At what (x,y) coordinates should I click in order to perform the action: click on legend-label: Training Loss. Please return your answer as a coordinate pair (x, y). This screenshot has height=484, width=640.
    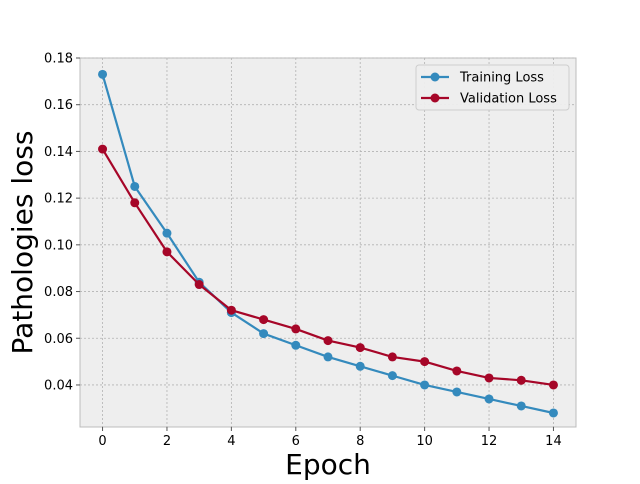
    Looking at the image, I should click on (501, 78).